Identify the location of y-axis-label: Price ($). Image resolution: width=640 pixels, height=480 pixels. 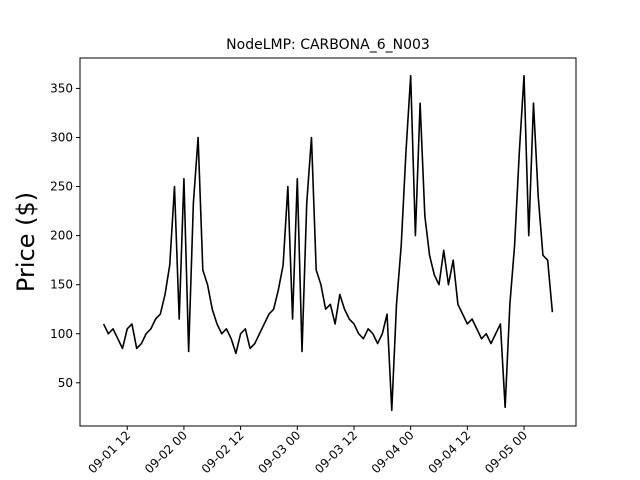
(26, 242).